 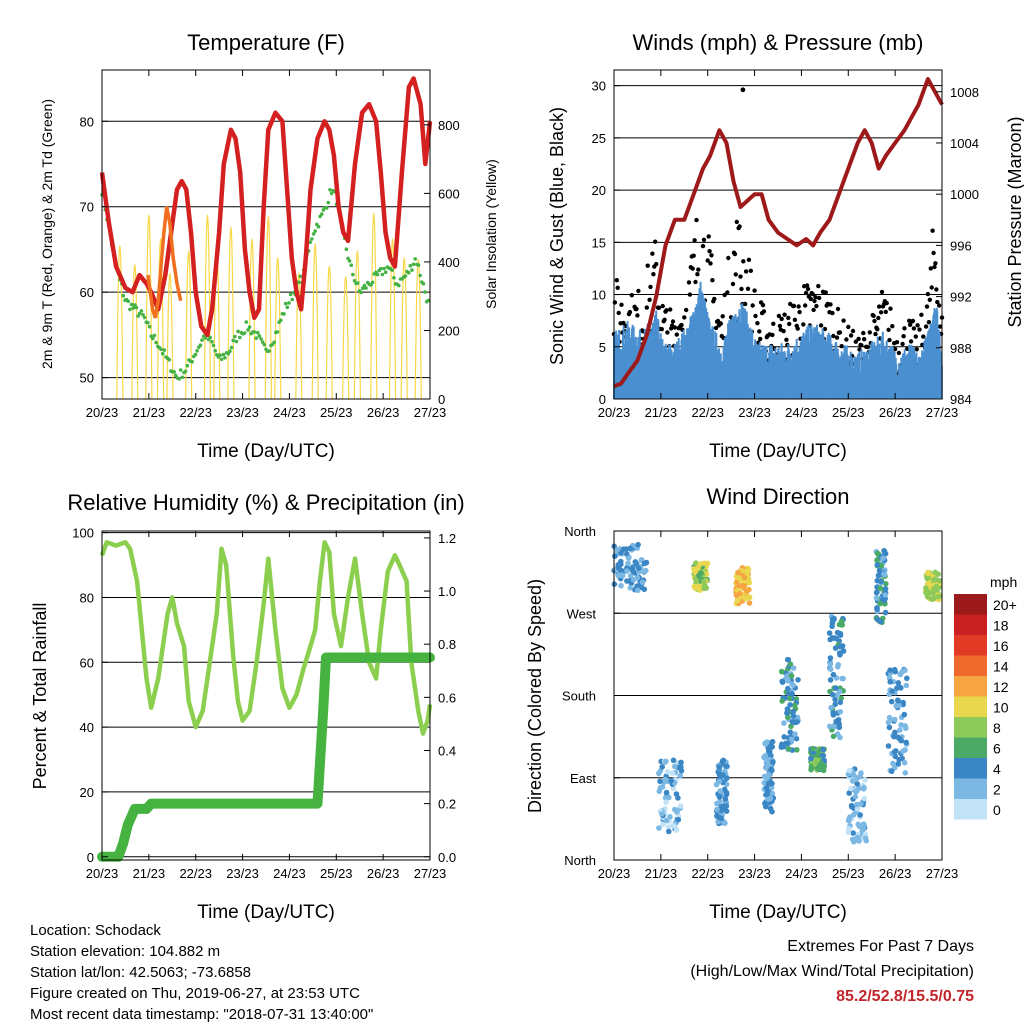 I want to click on temperature-ytick-label: 50, so click(x=87, y=378).